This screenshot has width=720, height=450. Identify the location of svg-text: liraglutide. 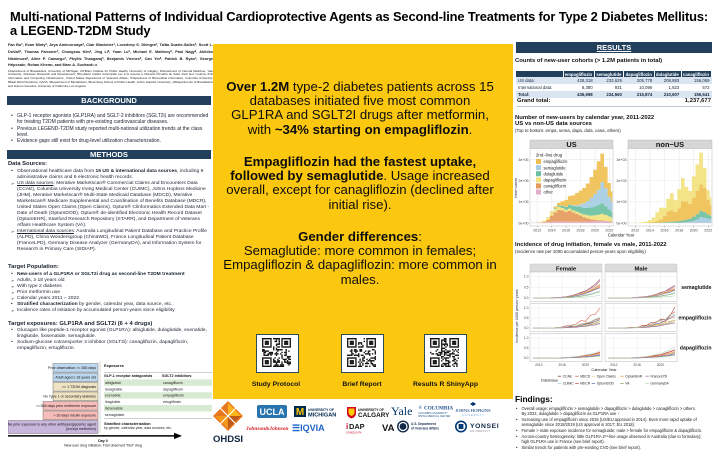
(112, 402).